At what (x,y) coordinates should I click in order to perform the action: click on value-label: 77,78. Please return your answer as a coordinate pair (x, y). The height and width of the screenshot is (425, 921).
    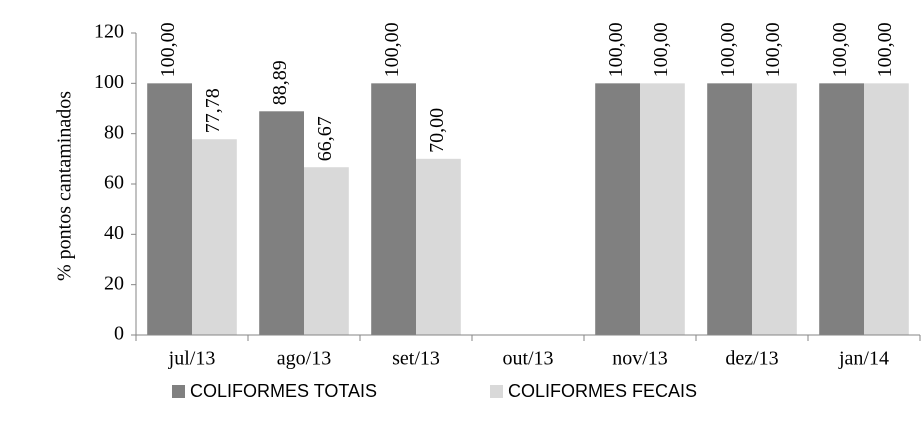
    Looking at the image, I should click on (213, 110).